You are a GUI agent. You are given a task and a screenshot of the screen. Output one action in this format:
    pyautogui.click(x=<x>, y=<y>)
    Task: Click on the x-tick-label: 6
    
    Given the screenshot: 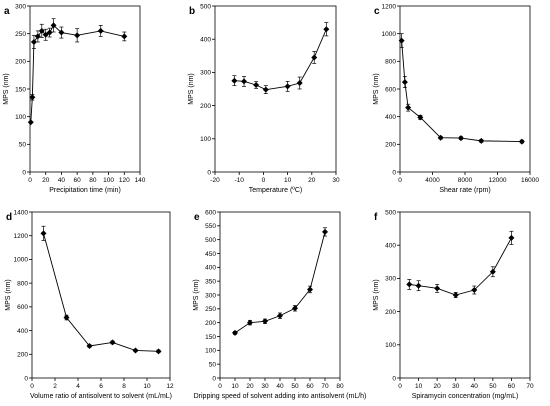 What is the action you would take?
    pyautogui.click(x=101, y=386)
    